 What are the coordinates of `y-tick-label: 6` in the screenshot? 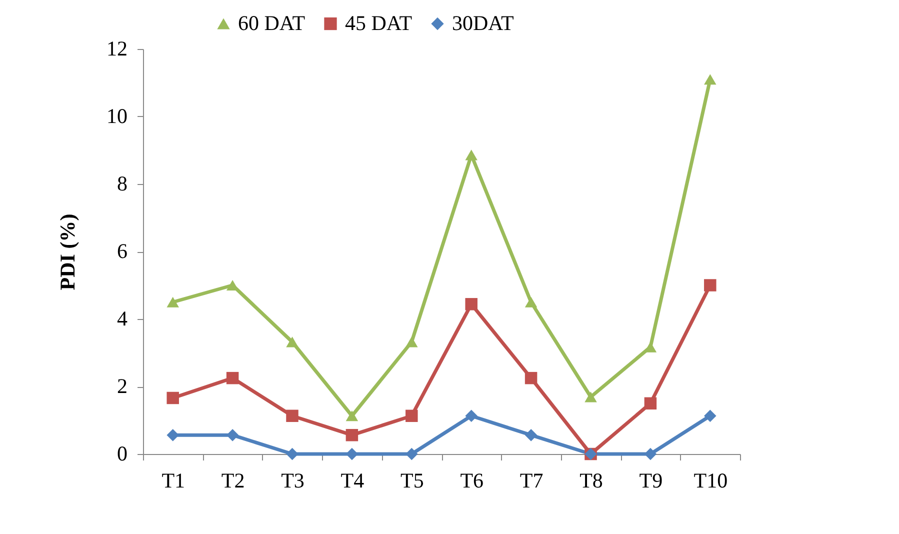 It's located at (122, 251).